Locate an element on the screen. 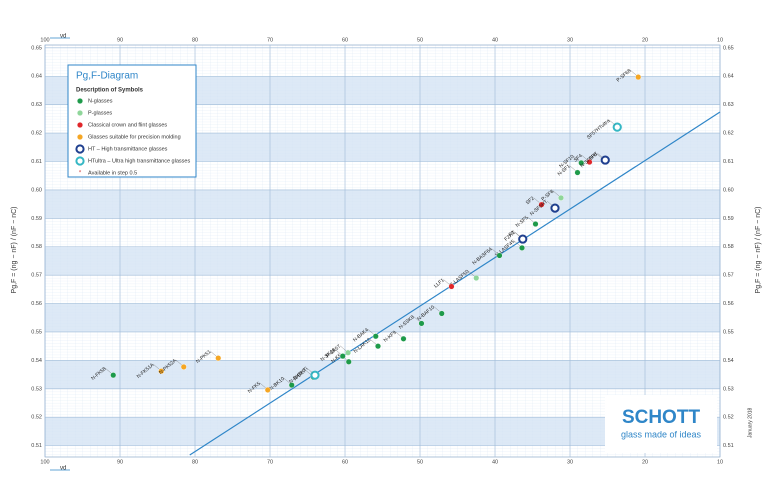  y-tick-label: 0.55 is located at coordinates (36, 332).